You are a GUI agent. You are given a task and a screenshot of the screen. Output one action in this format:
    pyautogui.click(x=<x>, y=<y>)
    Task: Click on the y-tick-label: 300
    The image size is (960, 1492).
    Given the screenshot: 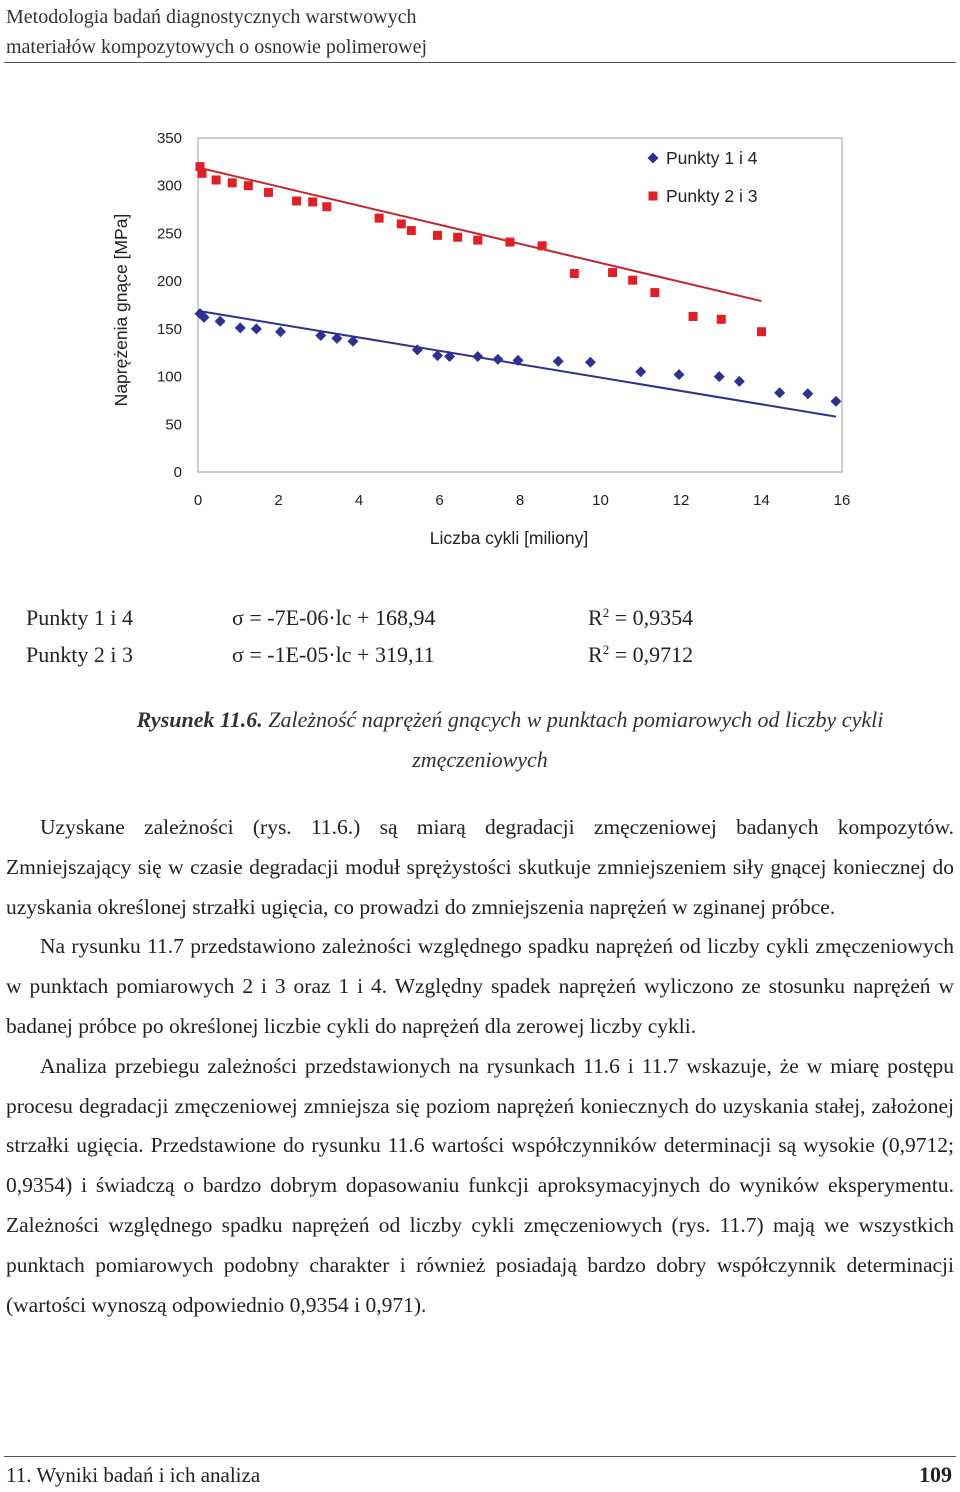 What is the action you would take?
    pyautogui.click(x=169, y=186)
    